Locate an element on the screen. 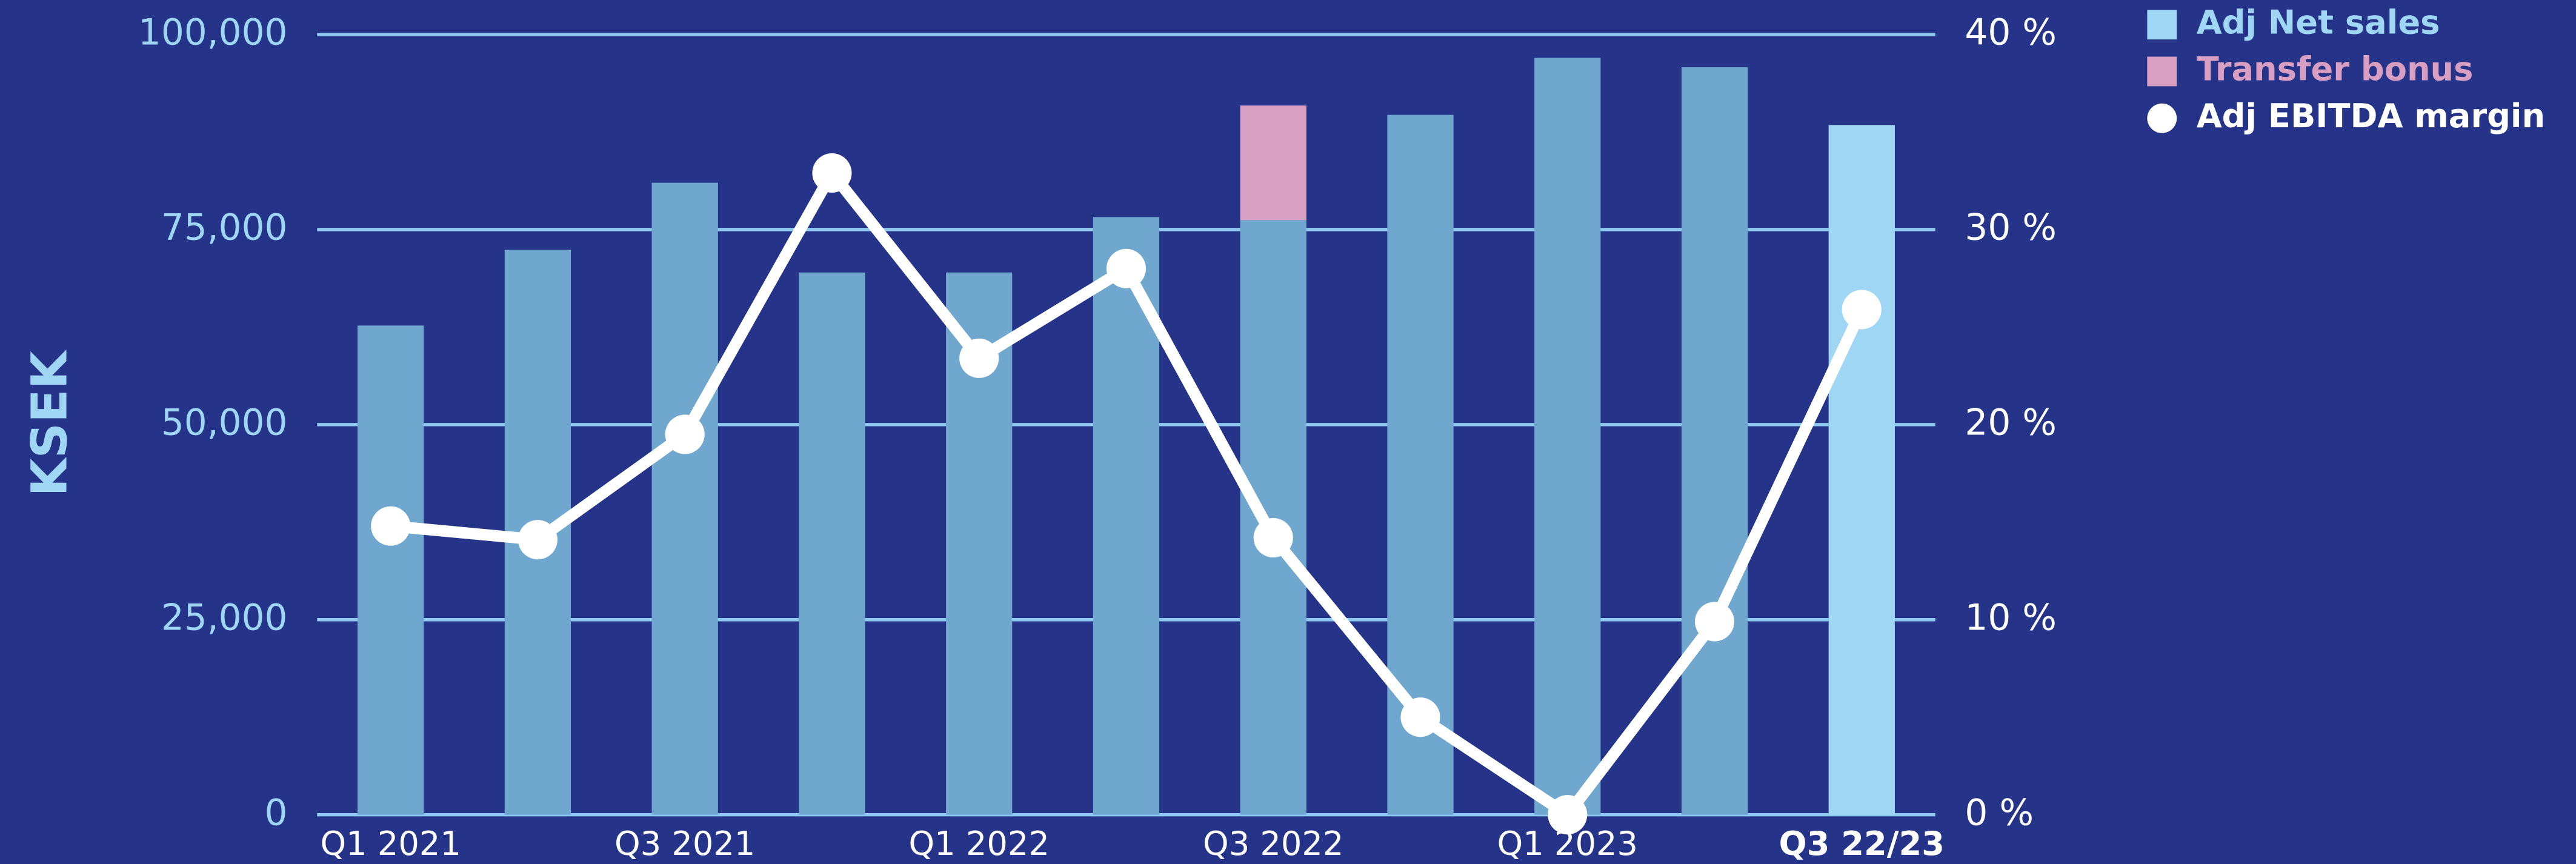 Image resolution: width=2576 pixels, height=864 pixels. legend-label: Adj EBITDA margin is located at coordinates (2371, 116).